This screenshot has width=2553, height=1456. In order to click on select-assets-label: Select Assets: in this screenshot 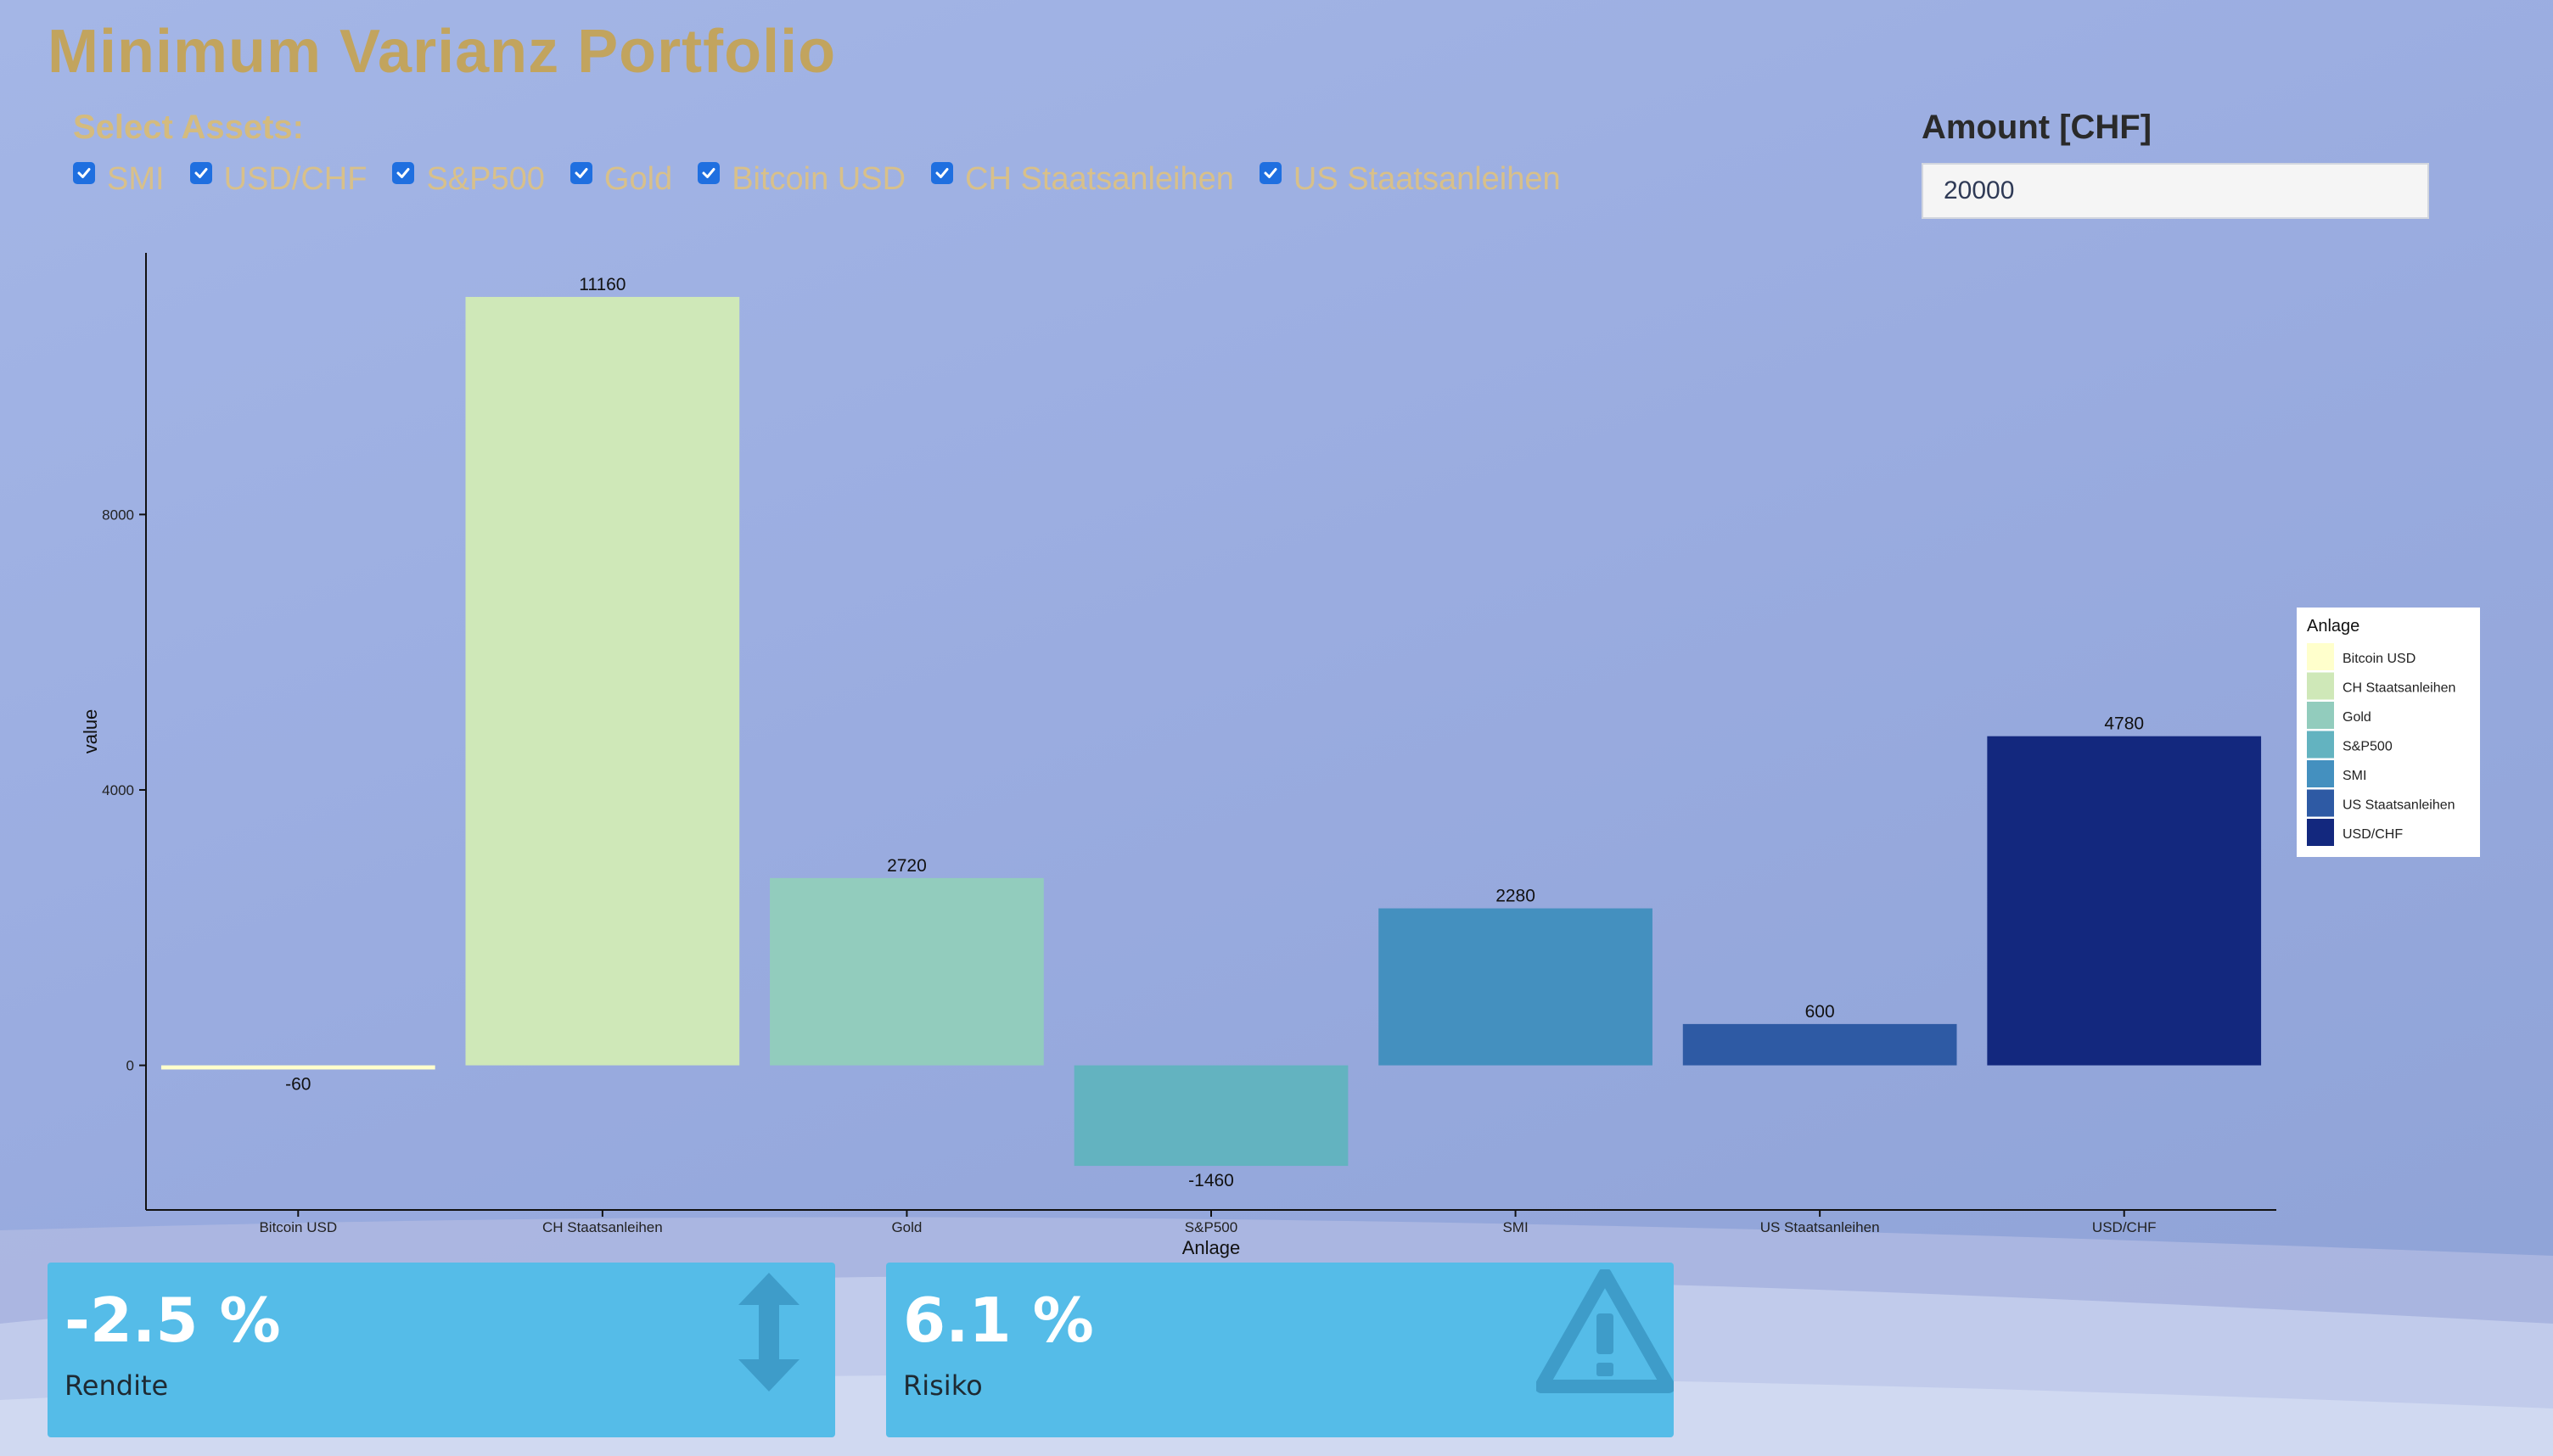, I will do `click(188, 127)`.